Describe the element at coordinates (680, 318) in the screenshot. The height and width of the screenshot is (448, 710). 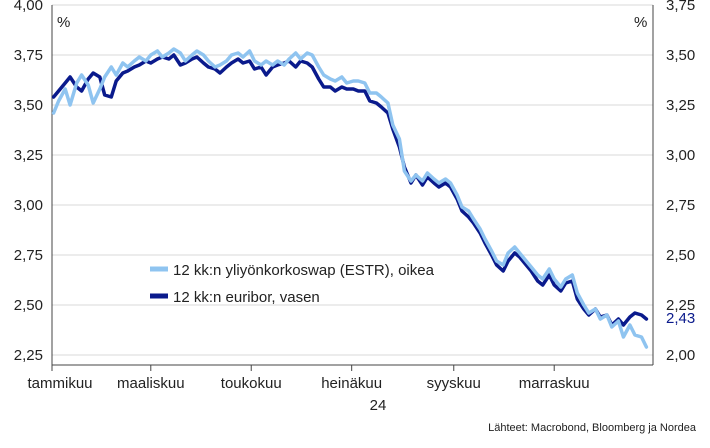
I see `euribor-last-value-label: 2,43` at that location.